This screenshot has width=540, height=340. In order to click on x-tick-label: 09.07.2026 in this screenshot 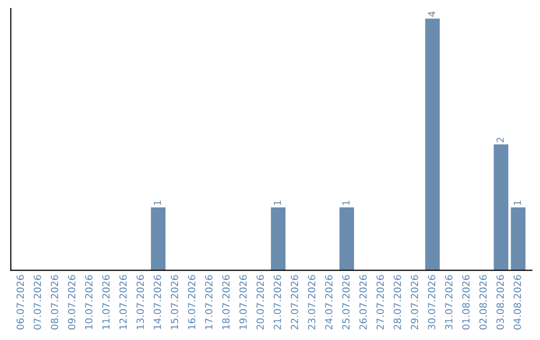, I will do `click(72, 302)`.